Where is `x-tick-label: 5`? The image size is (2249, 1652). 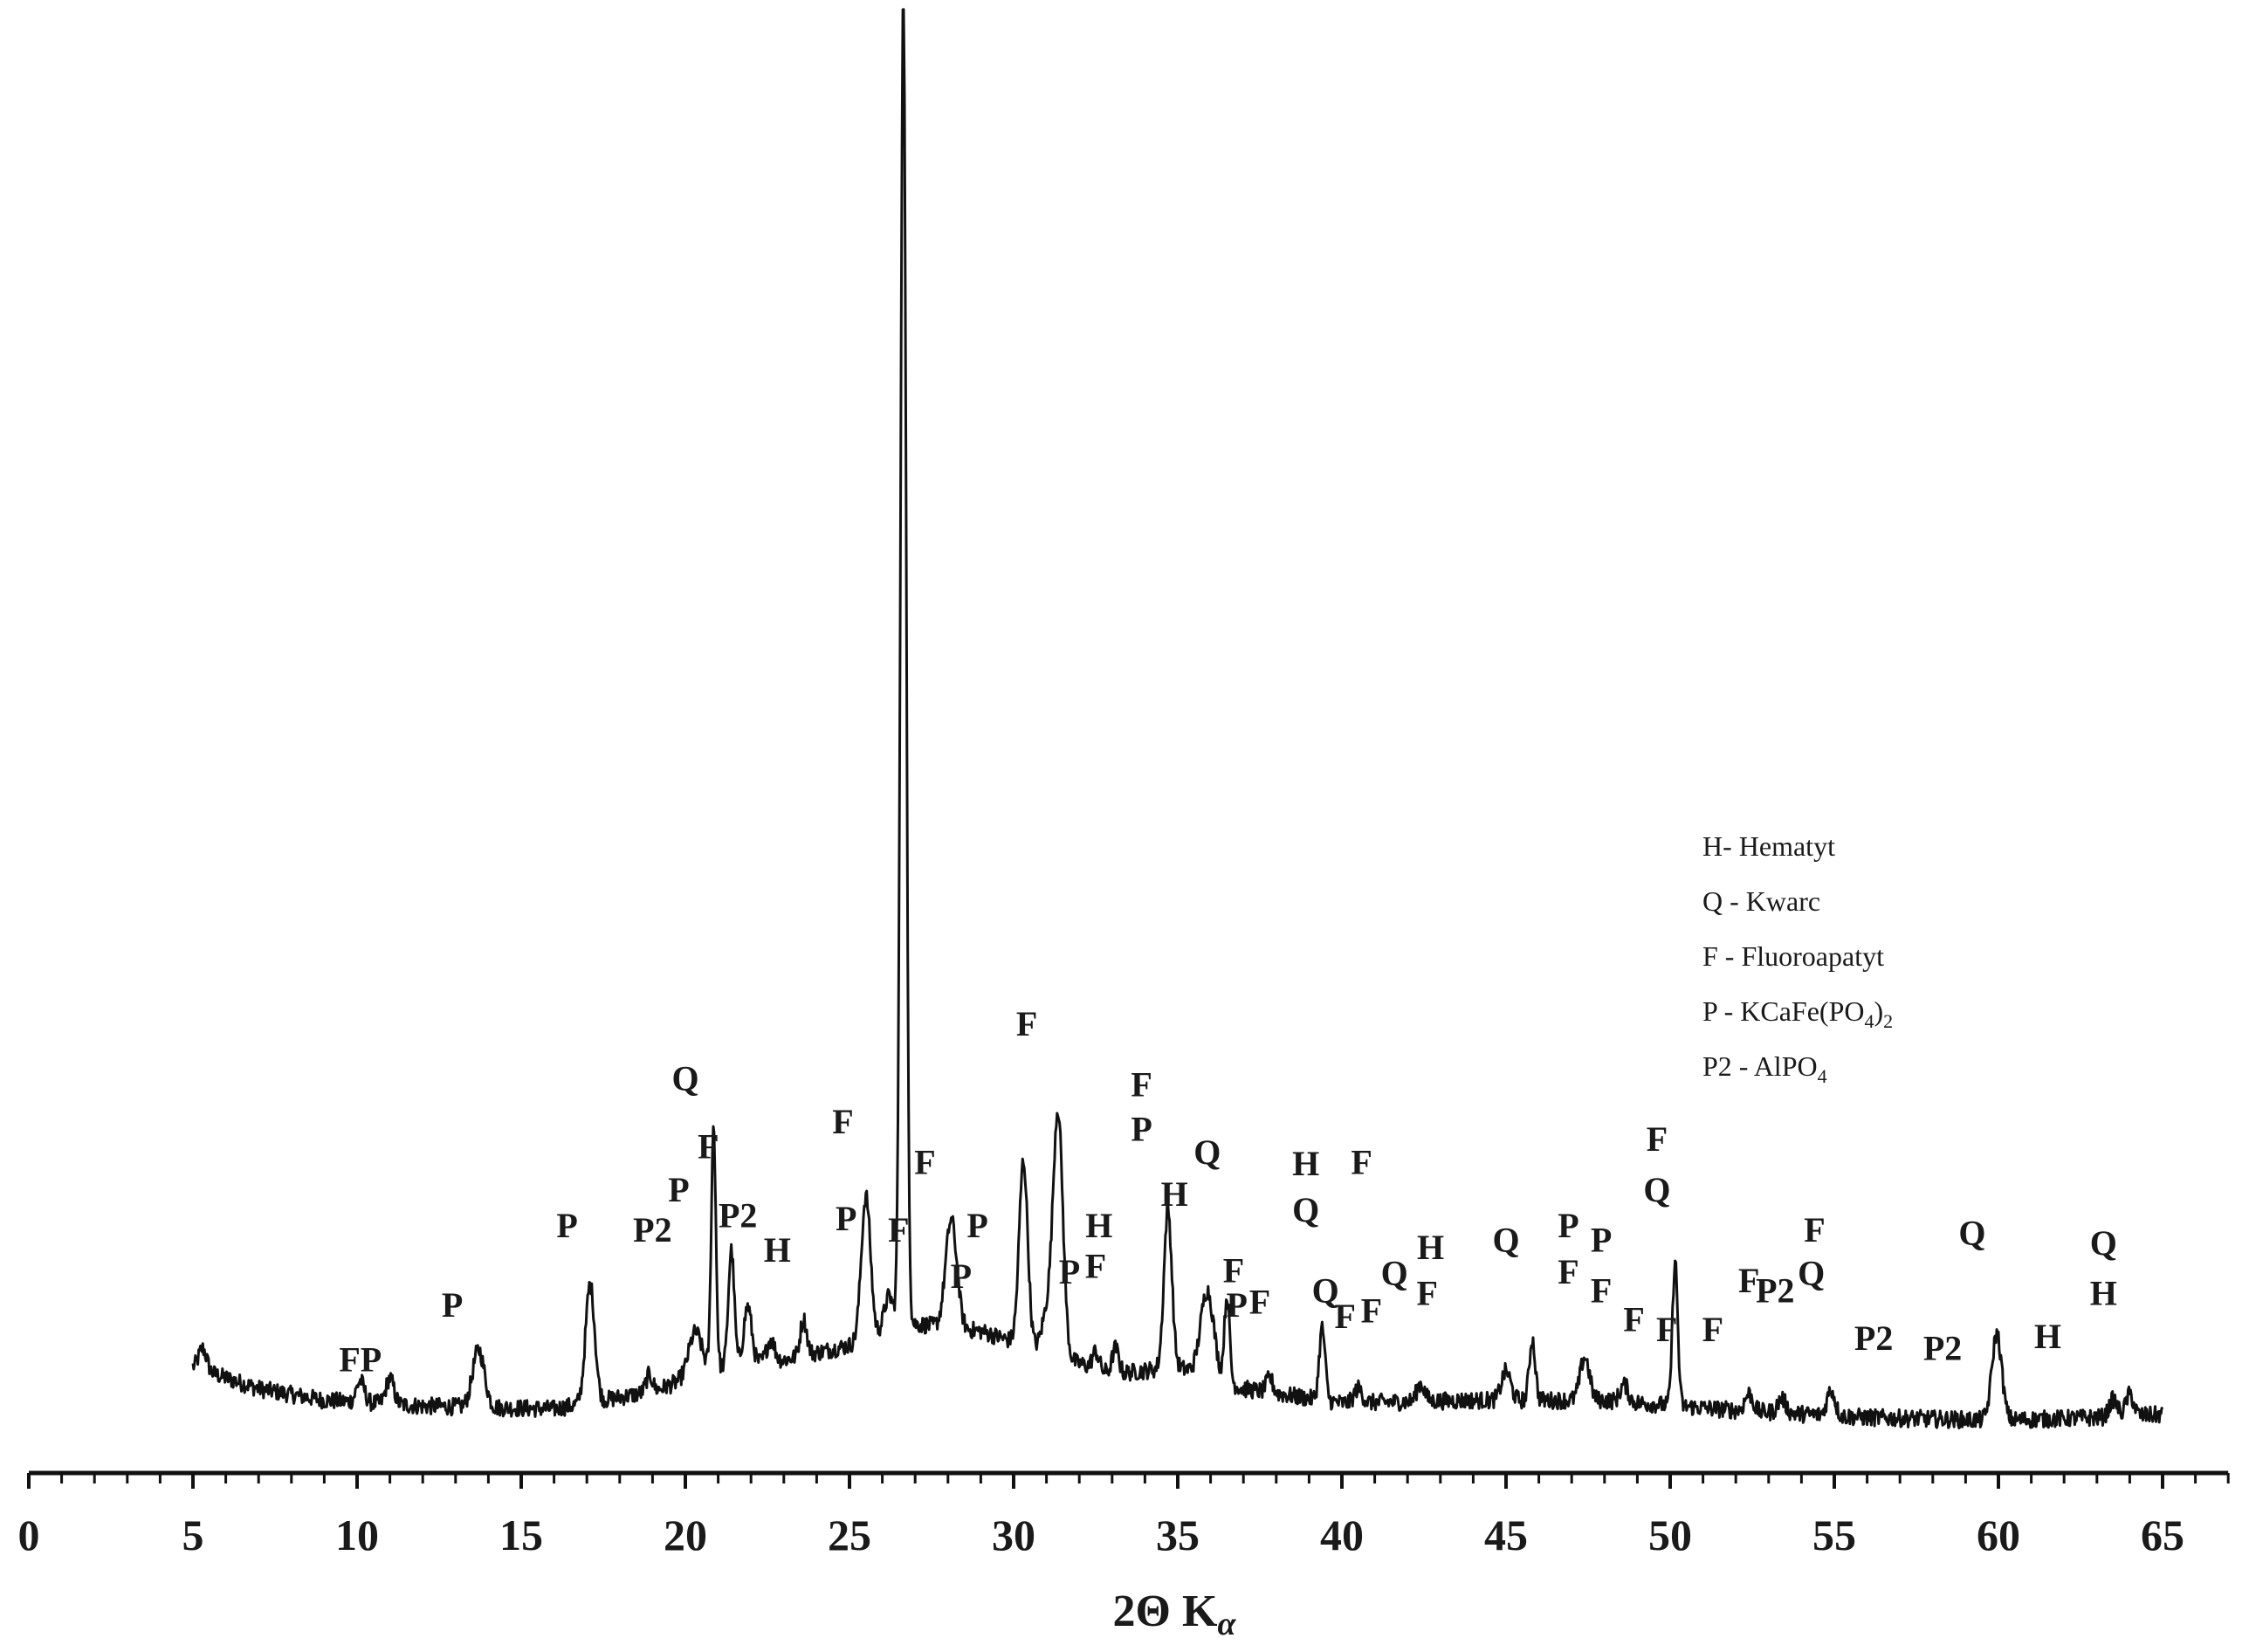 x-tick-label: 5 is located at coordinates (193, 1535).